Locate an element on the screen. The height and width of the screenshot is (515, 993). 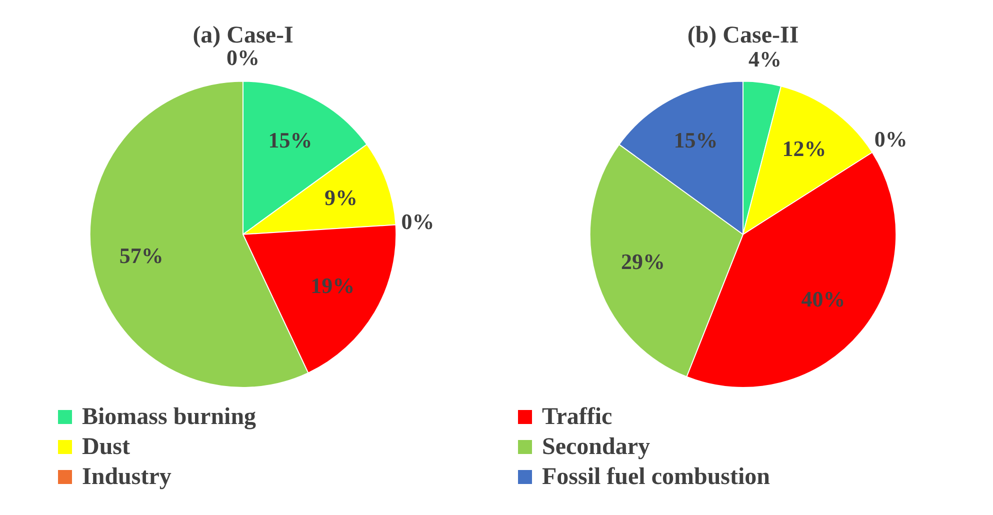
legend-label: Industry is located at coordinates (127, 477).